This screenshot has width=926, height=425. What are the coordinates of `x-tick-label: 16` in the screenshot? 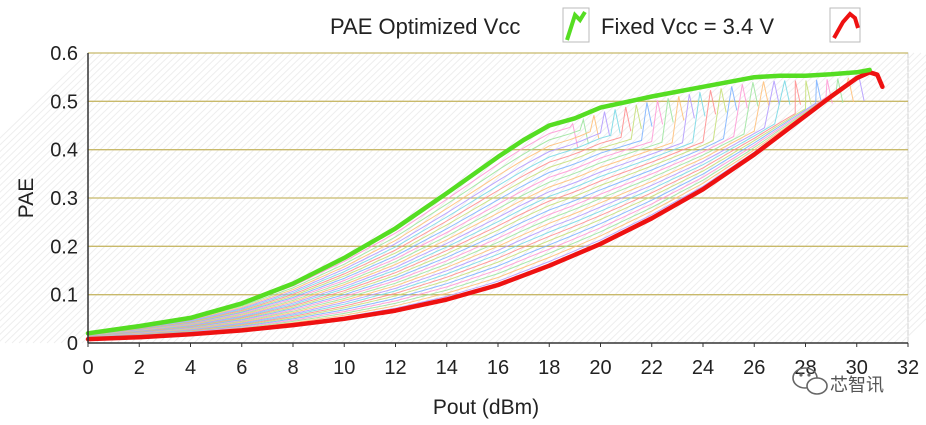 It's located at (498, 368).